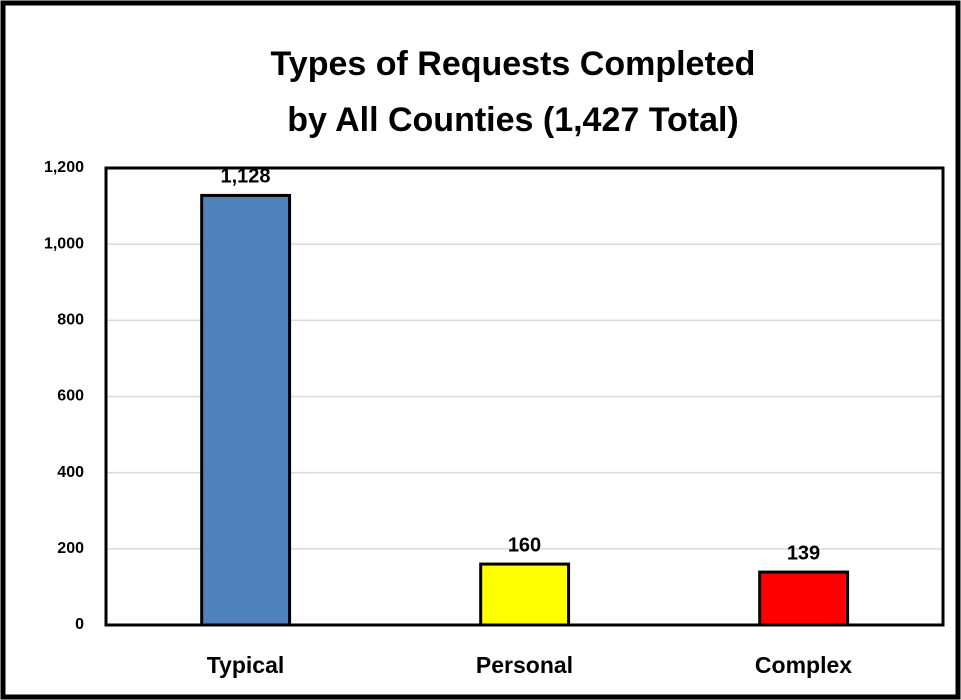  Describe the element at coordinates (513, 120) in the screenshot. I see `chart-title: by All Counties (1,427 Total)` at that location.